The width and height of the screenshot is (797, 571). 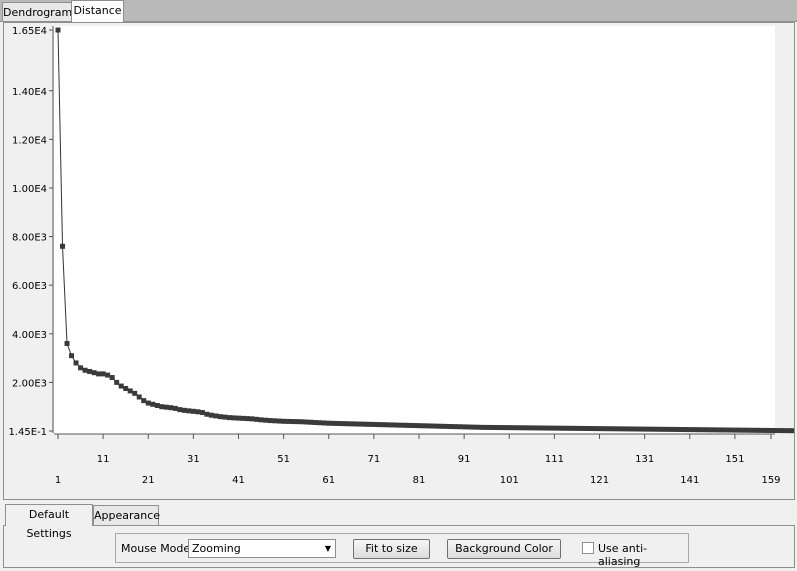 I want to click on background-color-button: Background Color, so click(x=504, y=549).